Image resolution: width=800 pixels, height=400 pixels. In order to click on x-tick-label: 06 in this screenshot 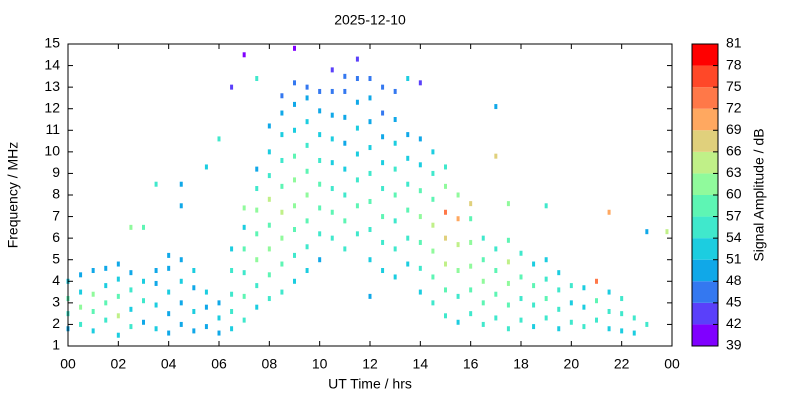, I will do `click(219, 364)`.